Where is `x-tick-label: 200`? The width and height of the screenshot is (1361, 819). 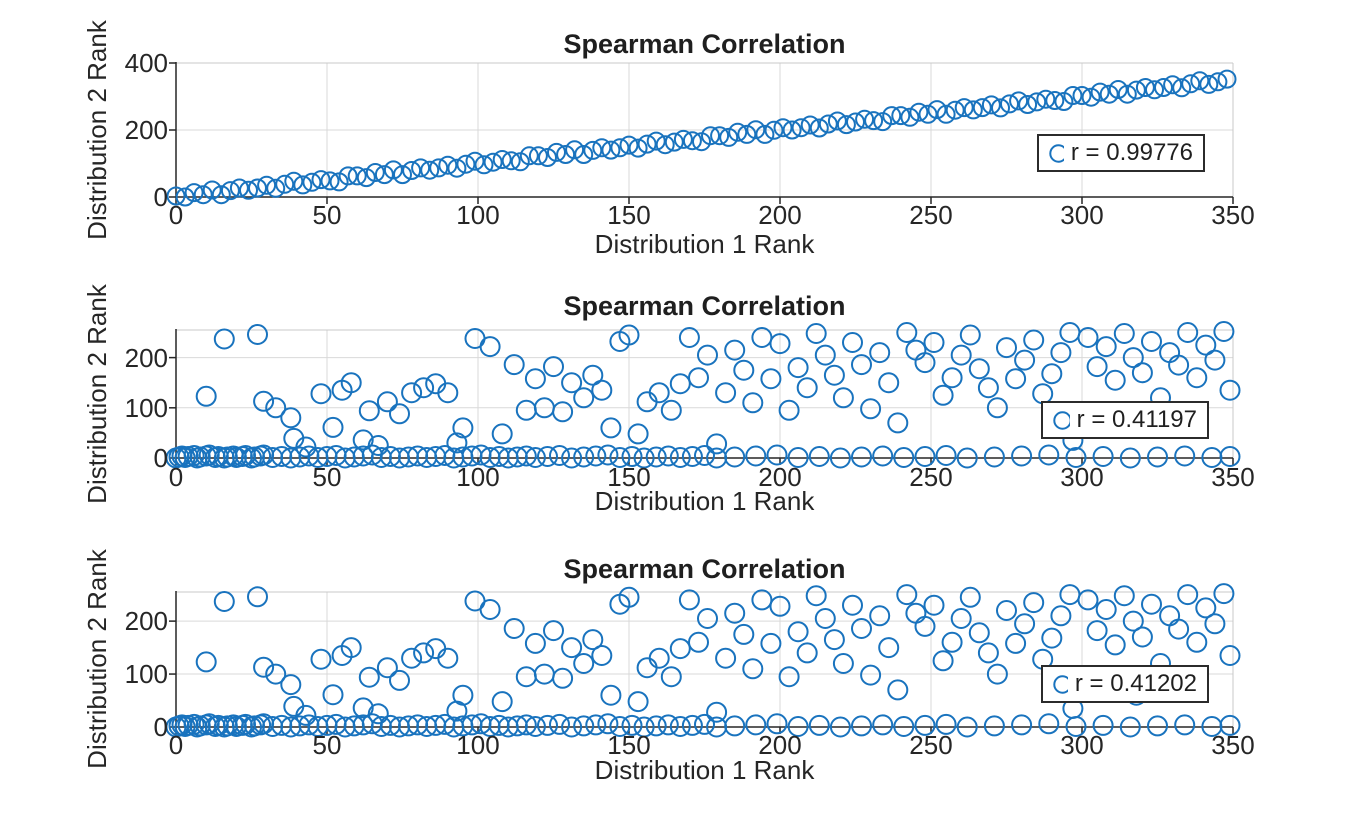 x-tick-label: 200 is located at coordinates (780, 745).